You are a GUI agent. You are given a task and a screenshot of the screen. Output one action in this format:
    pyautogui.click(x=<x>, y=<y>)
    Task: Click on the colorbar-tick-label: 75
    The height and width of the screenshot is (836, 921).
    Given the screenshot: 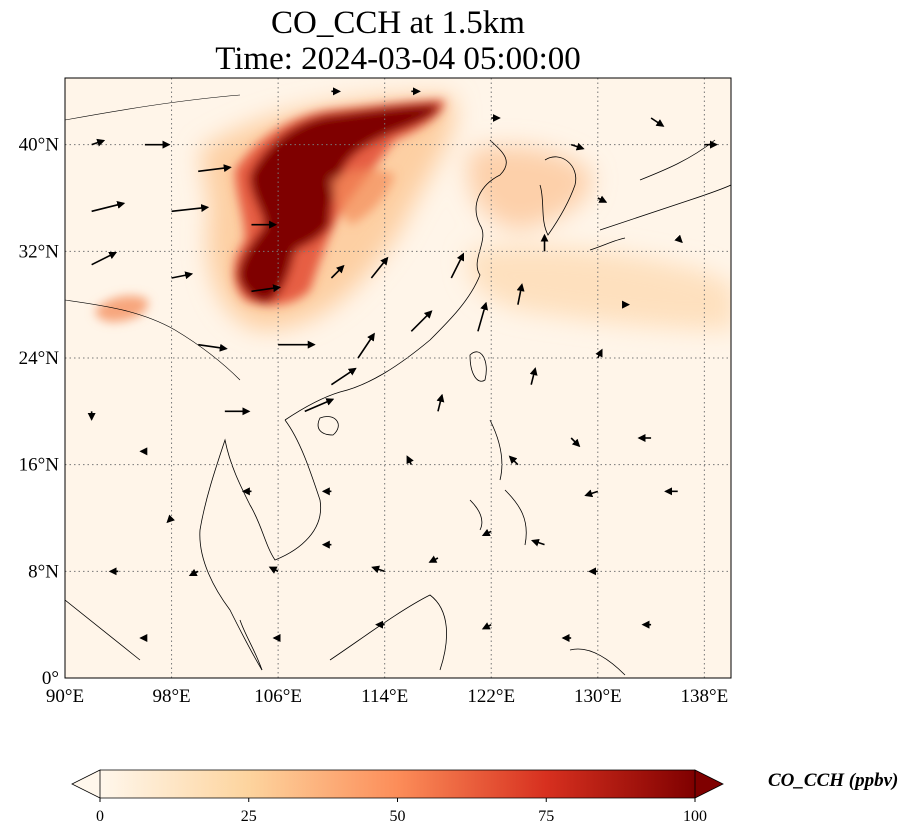 What is the action you would take?
    pyautogui.click(x=546, y=816)
    